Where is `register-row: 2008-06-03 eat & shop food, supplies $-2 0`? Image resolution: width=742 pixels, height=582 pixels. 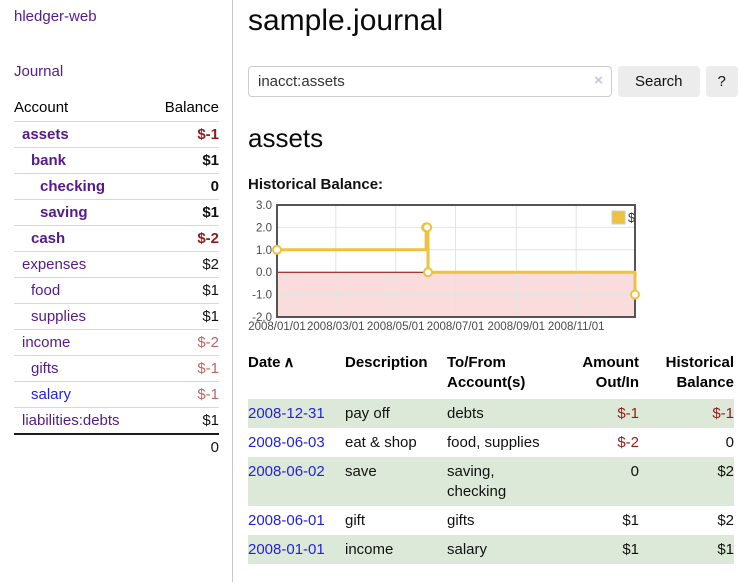
register-row: 2008-06-03 eat & shop food, supplies $-2 0 is located at coordinates (491, 442).